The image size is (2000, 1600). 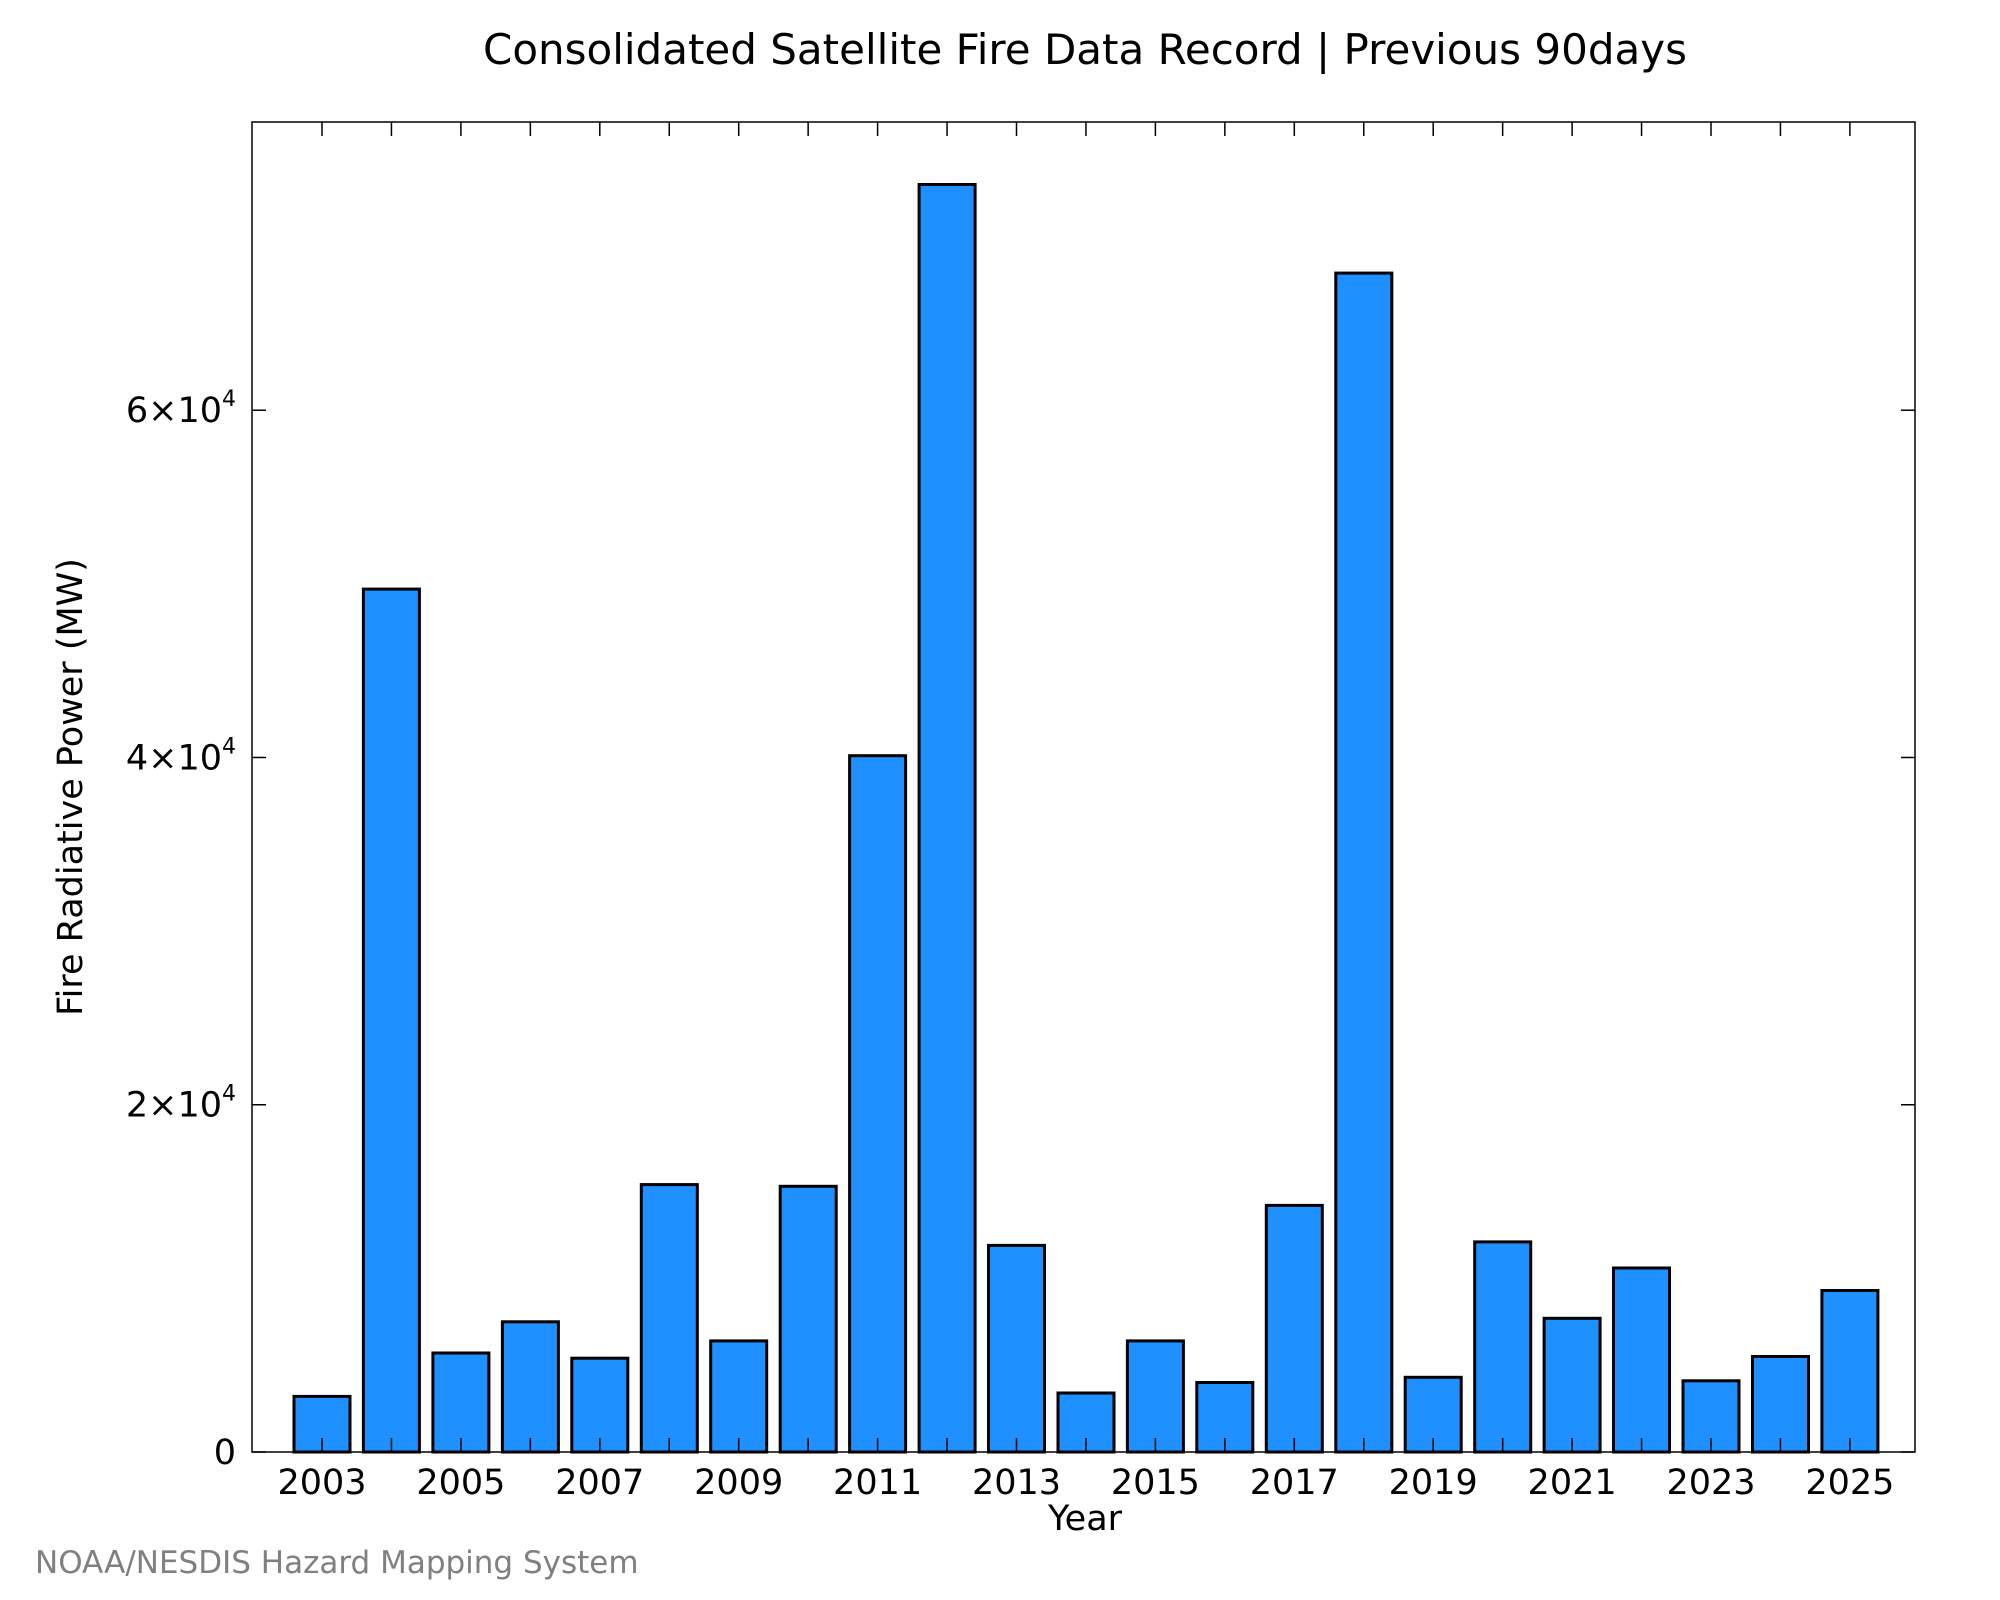 I want to click on bar-2025, so click(x=1850, y=1371).